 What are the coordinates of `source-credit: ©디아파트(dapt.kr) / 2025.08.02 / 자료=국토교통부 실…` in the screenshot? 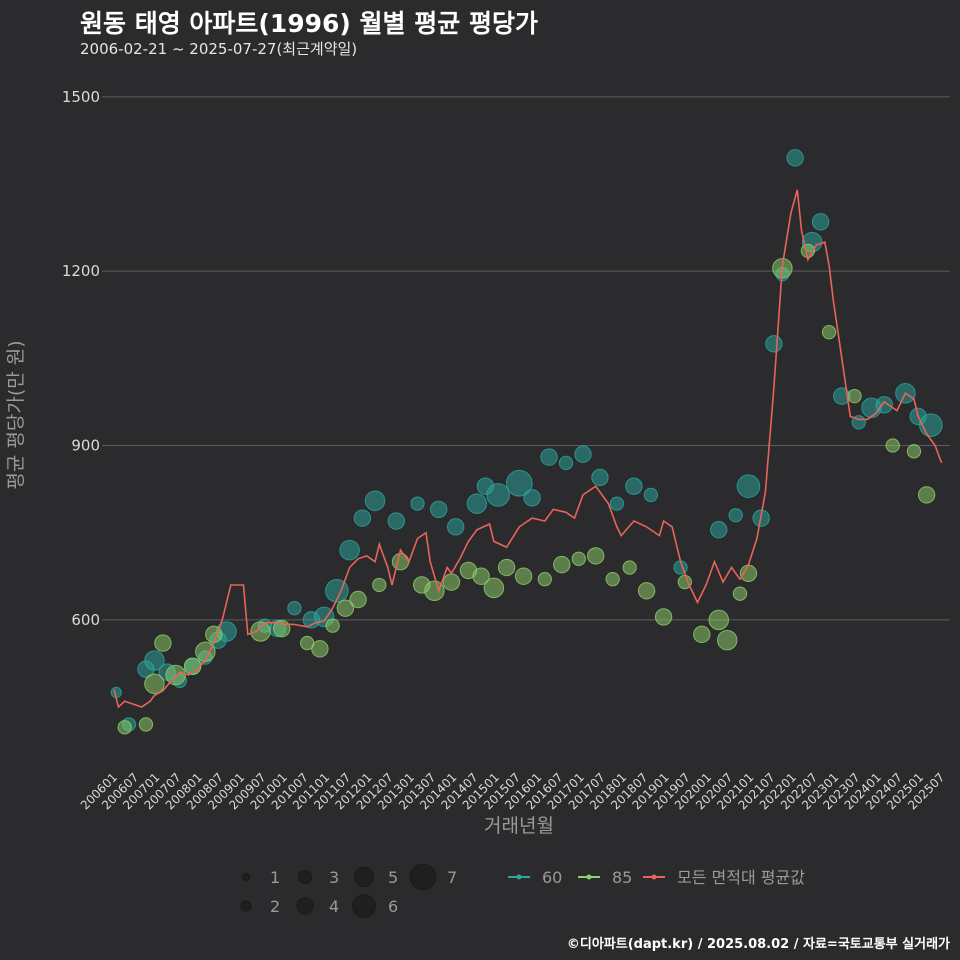 It's located at (758, 944).